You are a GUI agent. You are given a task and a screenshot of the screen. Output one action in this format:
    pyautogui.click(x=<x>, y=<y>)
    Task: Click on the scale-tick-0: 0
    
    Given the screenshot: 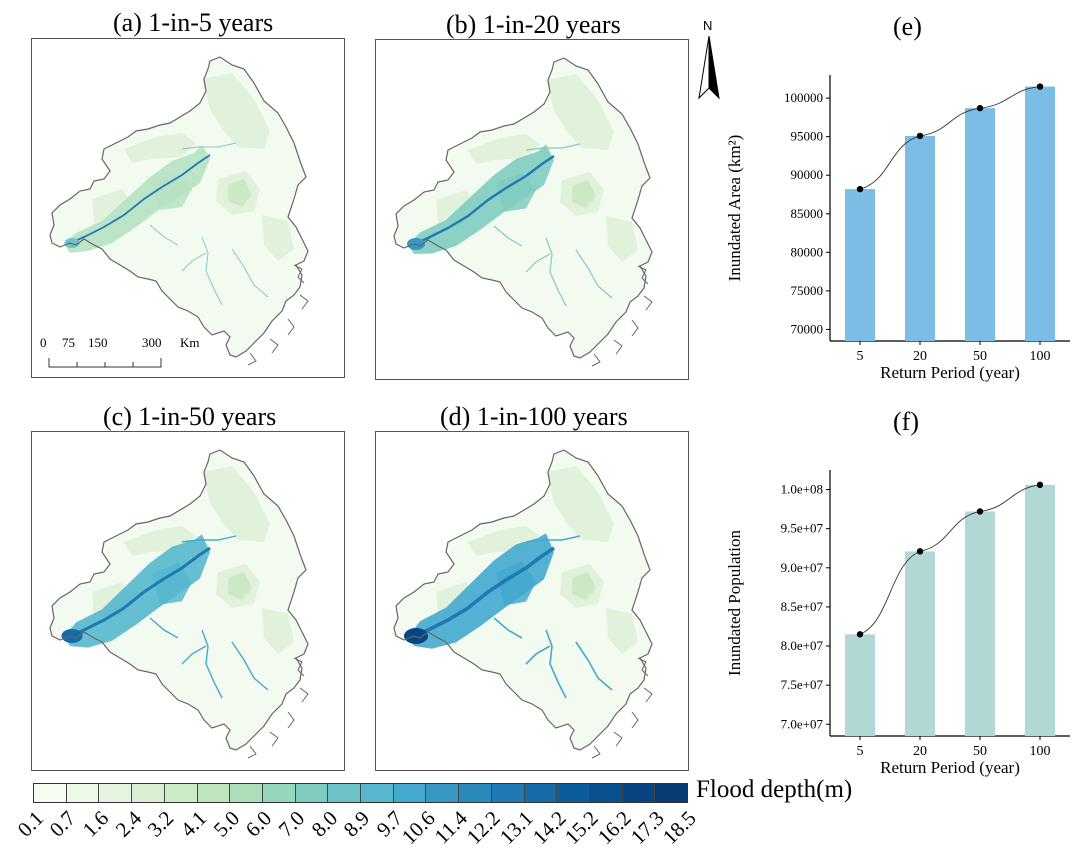 What is the action you would take?
    pyautogui.click(x=43, y=342)
    